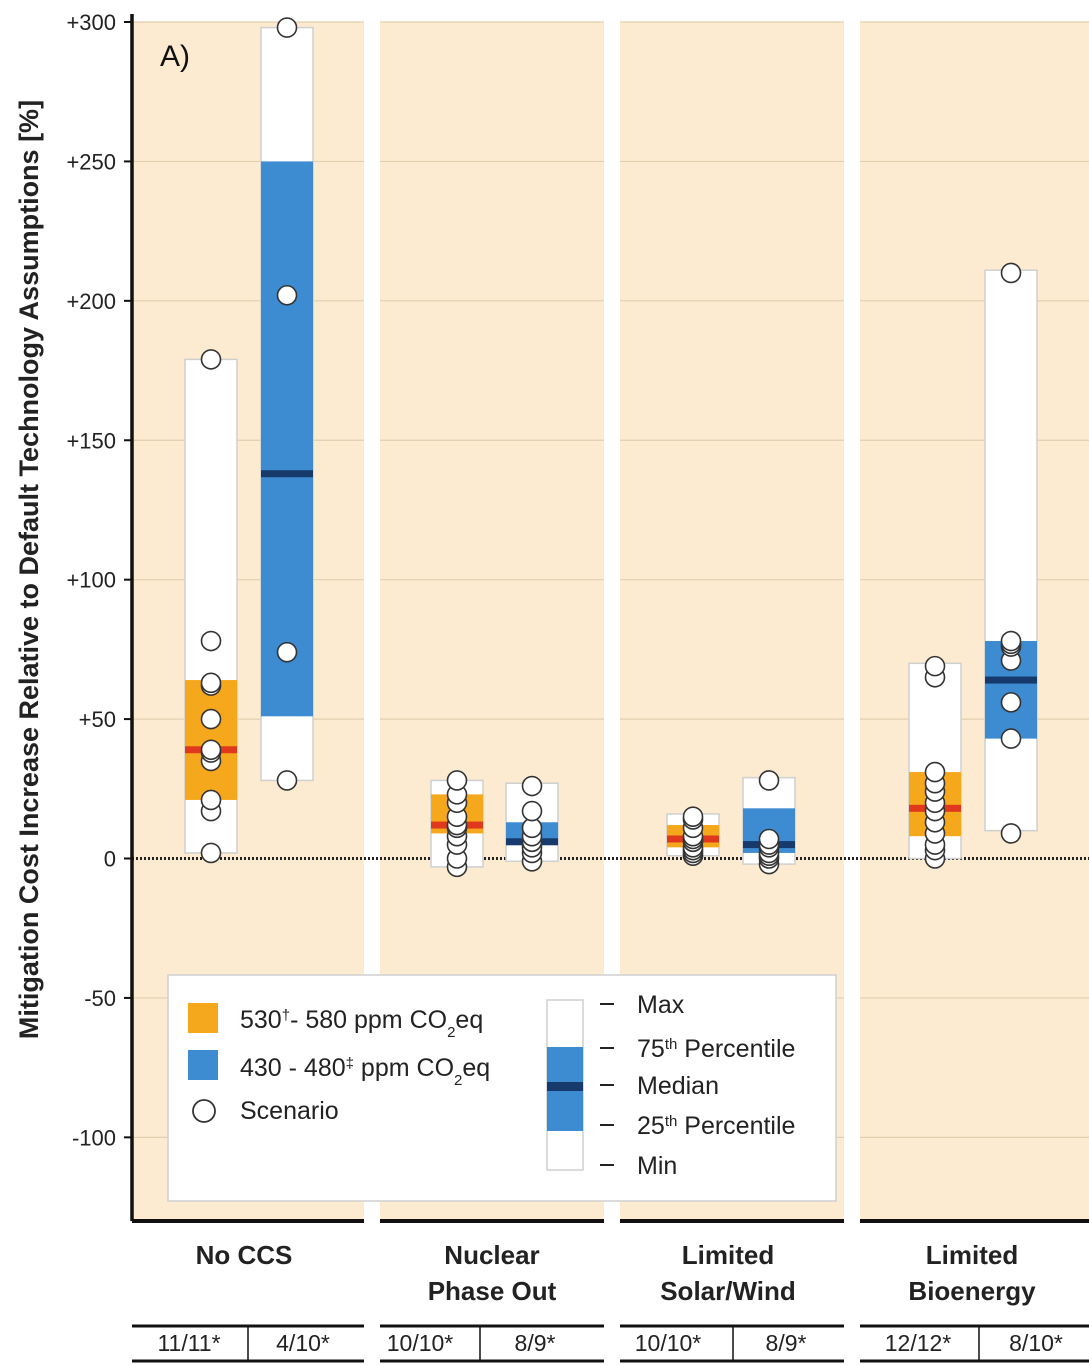  Describe the element at coordinates (918, 1343) in the screenshot. I see `scenario-count: 12/12*` at that location.